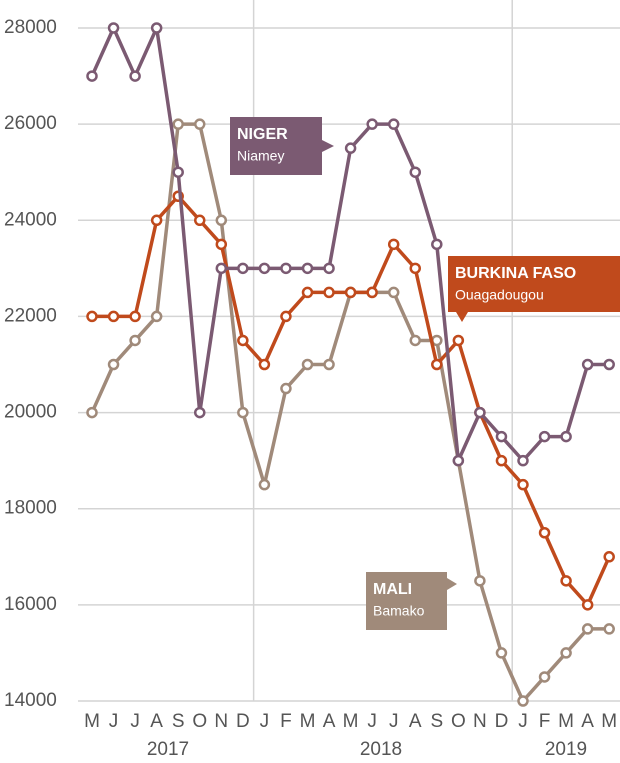  What do you see at coordinates (566, 749) in the screenshot?
I see `year-label: 2019` at bounding box center [566, 749].